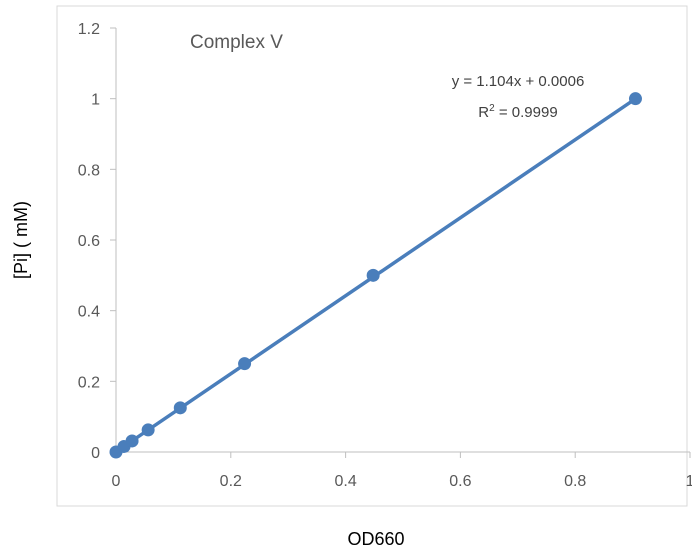 The width and height of the screenshot is (692, 560). I want to click on y-tick-label: 0.2, so click(89, 382).